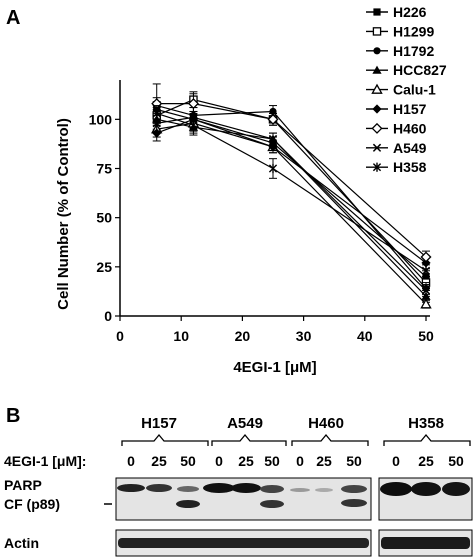 The height and width of the screenshot is (560, 476). I want to click on blot-group-h460: H460 0 25 50, so click(330, 442).